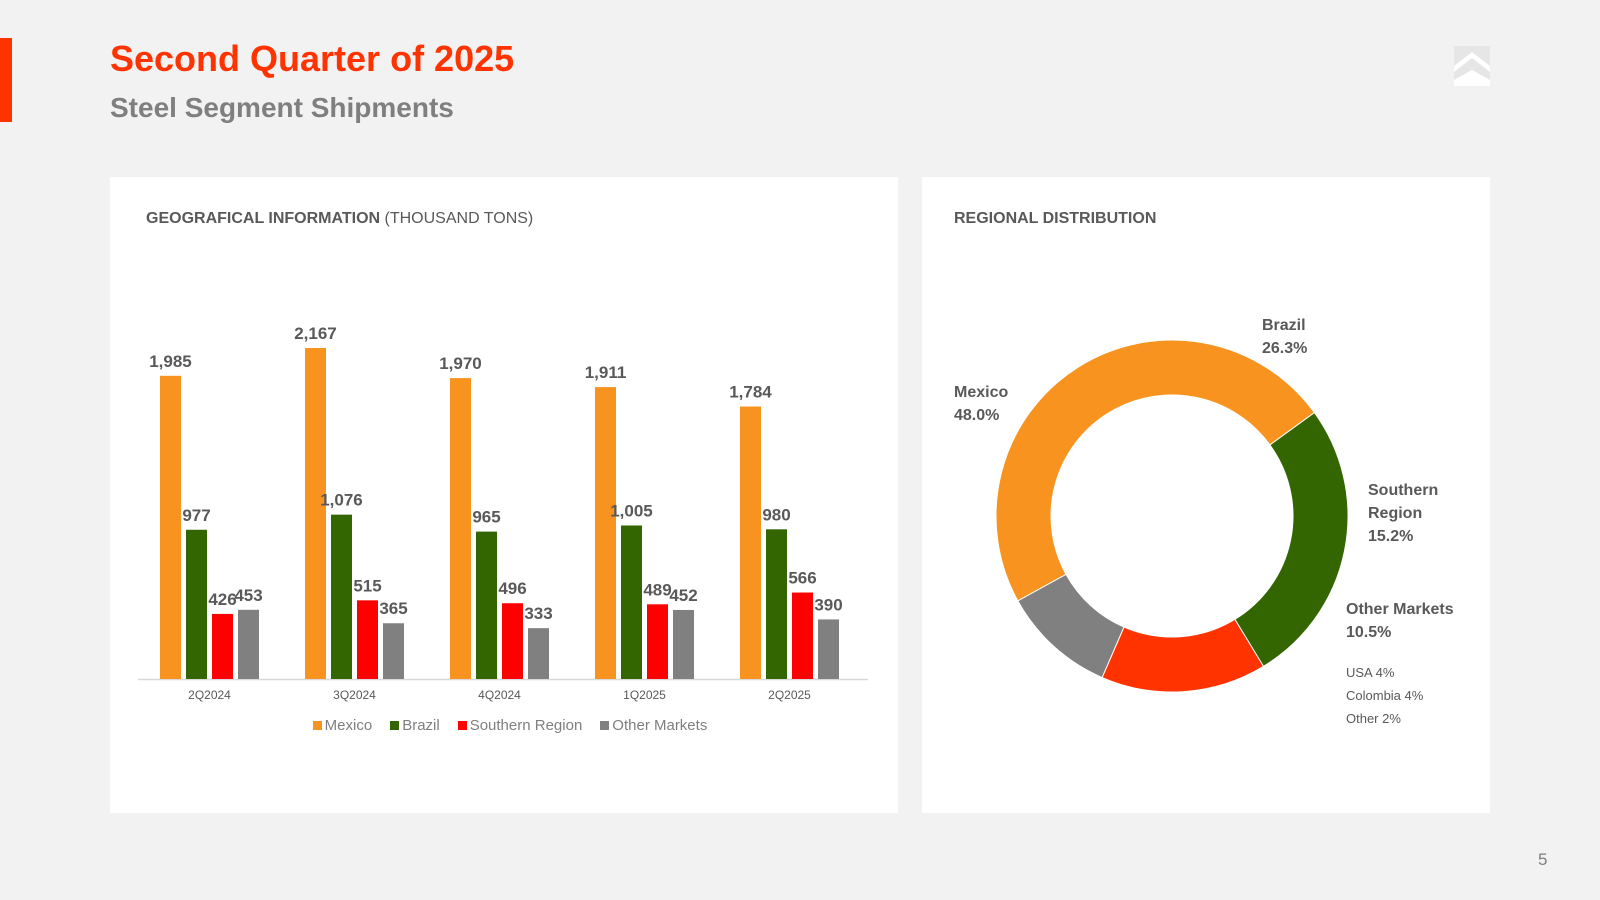 The height and width of the screenshot is (900, 1600). I want to click on breakdown-item-other: Other 2%, so click(1373, 718).